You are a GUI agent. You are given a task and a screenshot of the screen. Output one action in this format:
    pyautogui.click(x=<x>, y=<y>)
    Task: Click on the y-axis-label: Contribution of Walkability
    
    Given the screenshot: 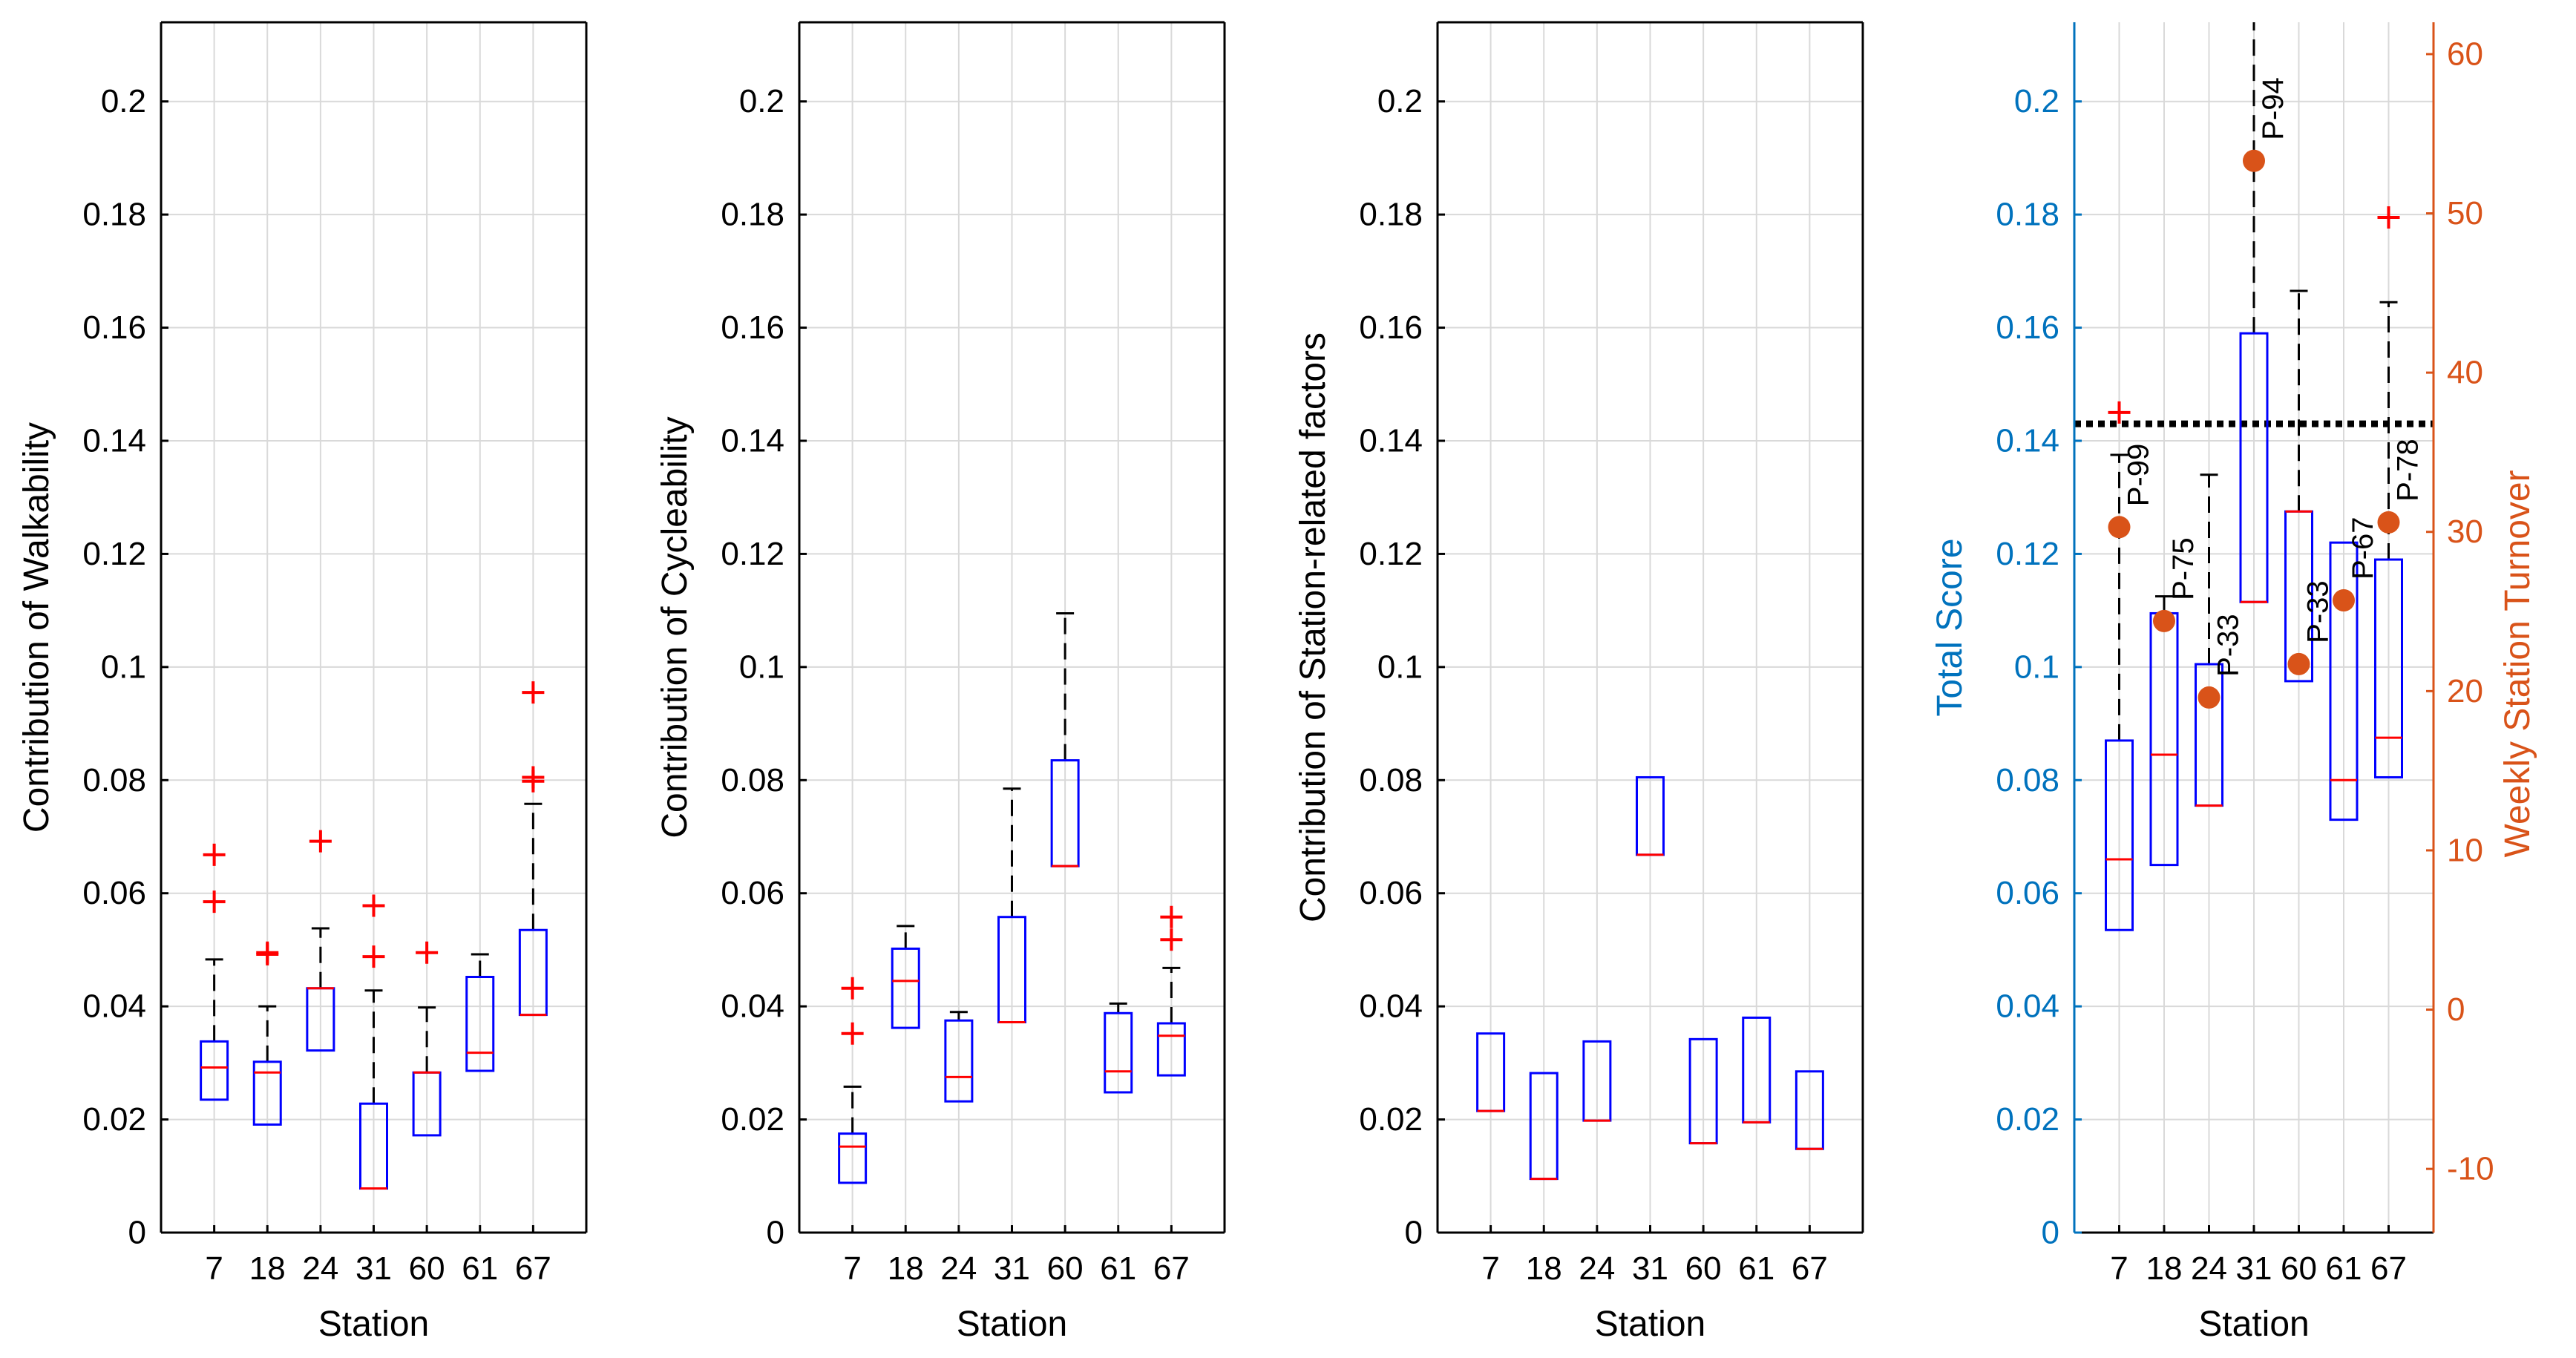 What is the action you would take?
    pyautogui.click(x=36, y=628)
    